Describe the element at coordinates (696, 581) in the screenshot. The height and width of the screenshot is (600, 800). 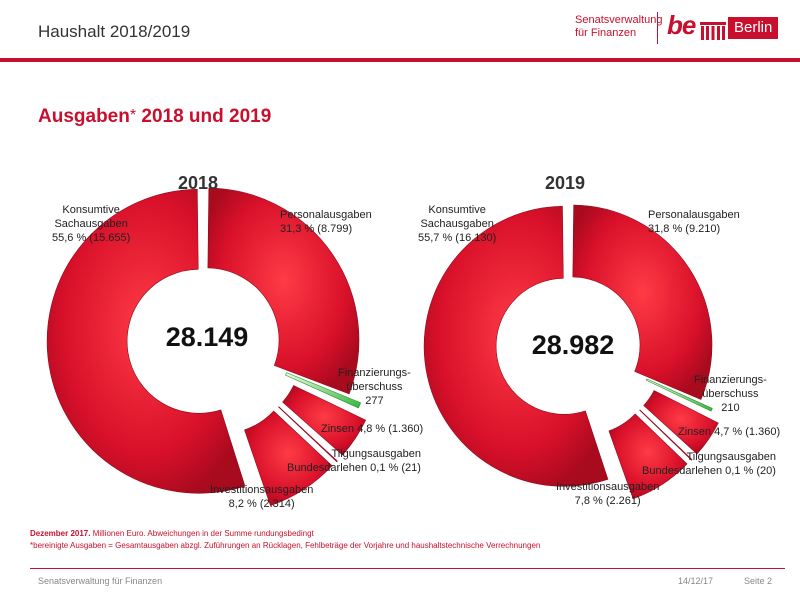
I see `footer-date: 14/12/17` at that location.